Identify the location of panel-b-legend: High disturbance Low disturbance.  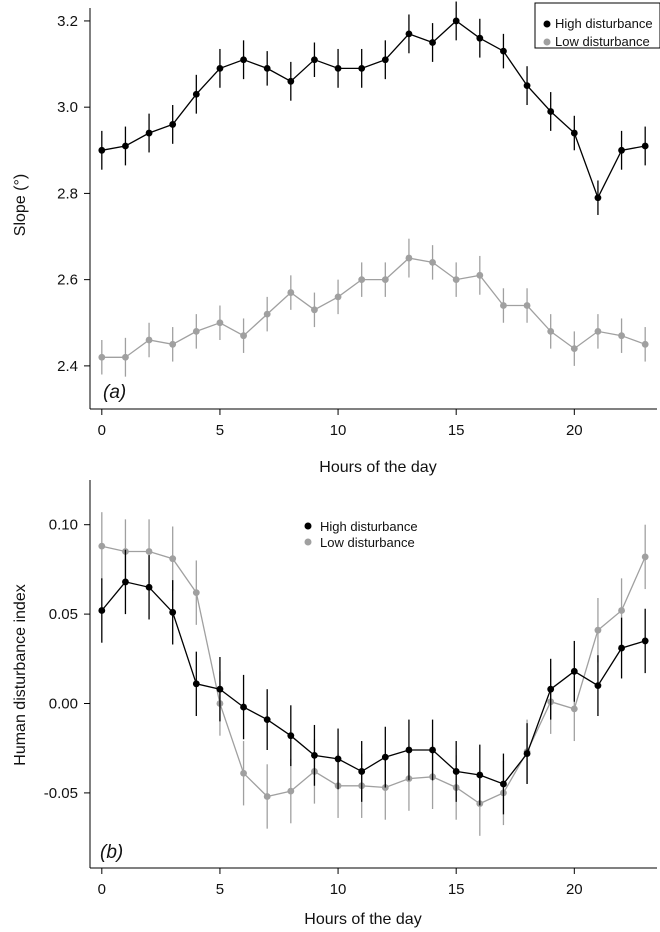
(361, 534).